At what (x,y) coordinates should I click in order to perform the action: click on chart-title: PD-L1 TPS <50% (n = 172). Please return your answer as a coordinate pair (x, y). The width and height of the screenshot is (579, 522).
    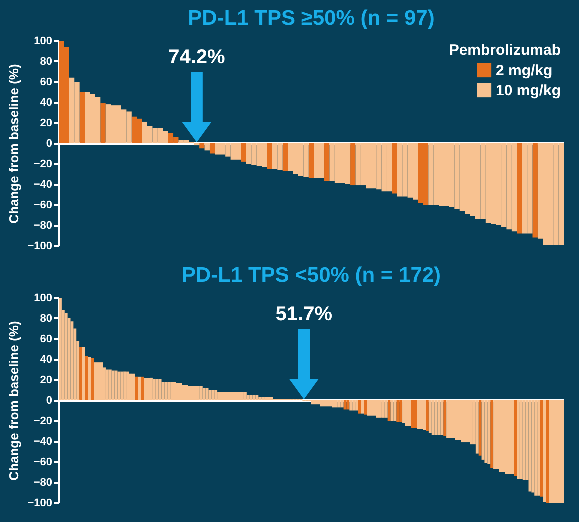
    Looking at the image, I should click on (312, 275).